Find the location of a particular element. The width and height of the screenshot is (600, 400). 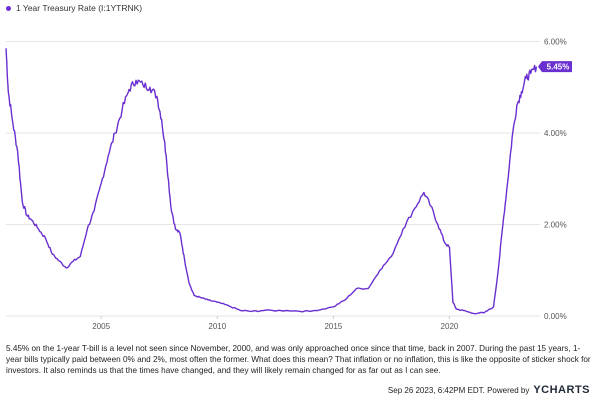

legend-label: 1 Year Treasury Rate (I:1YTRNK) is located at coordinates (79, 8).